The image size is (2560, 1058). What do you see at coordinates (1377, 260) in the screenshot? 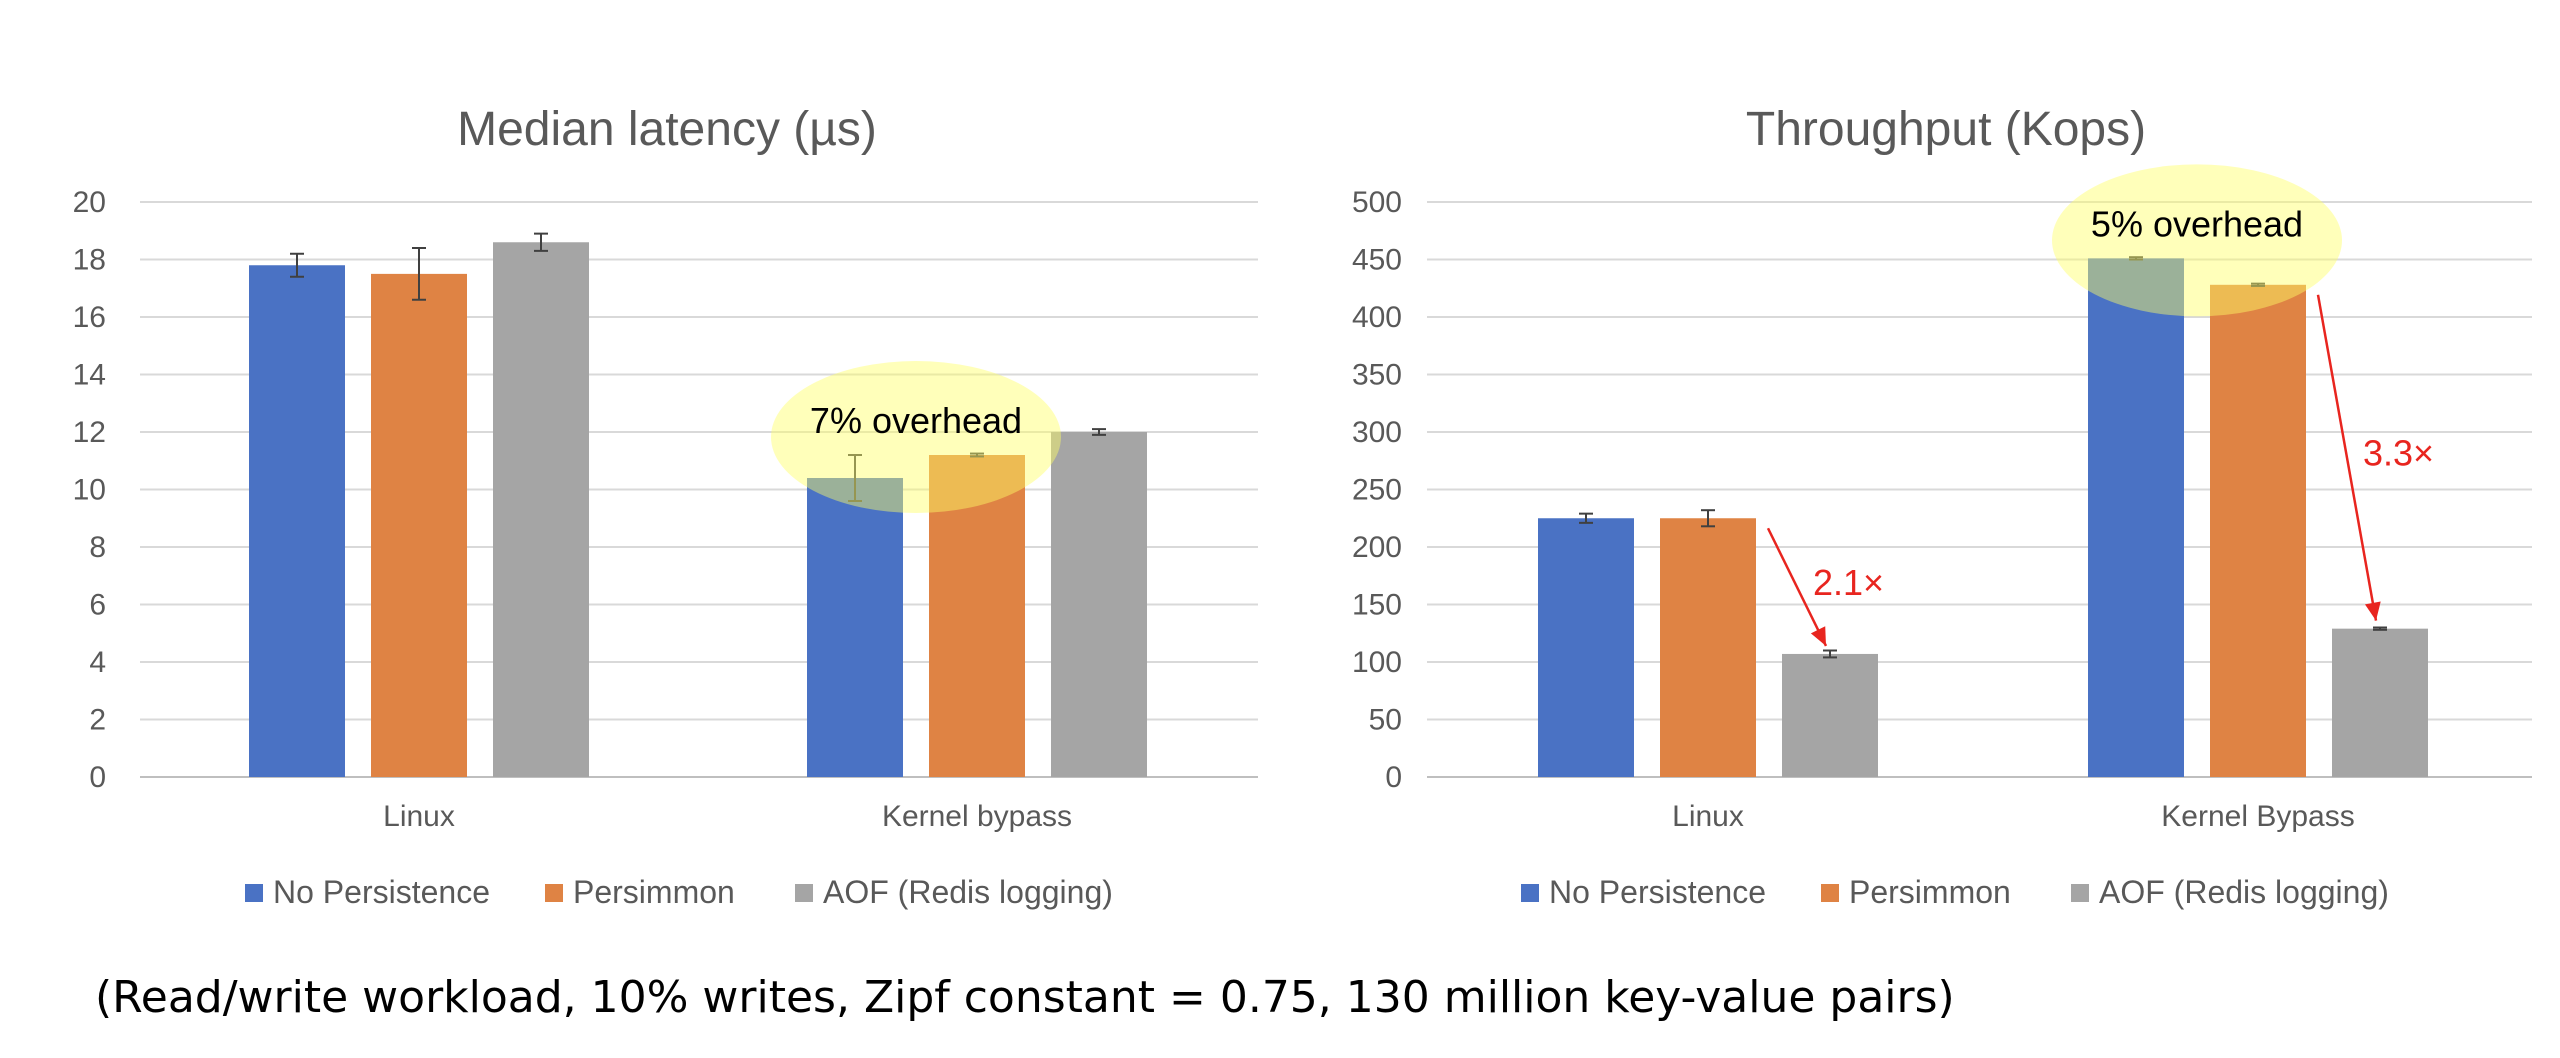
I see `y-tick-label: 450` at bounding box center [1377, 260].